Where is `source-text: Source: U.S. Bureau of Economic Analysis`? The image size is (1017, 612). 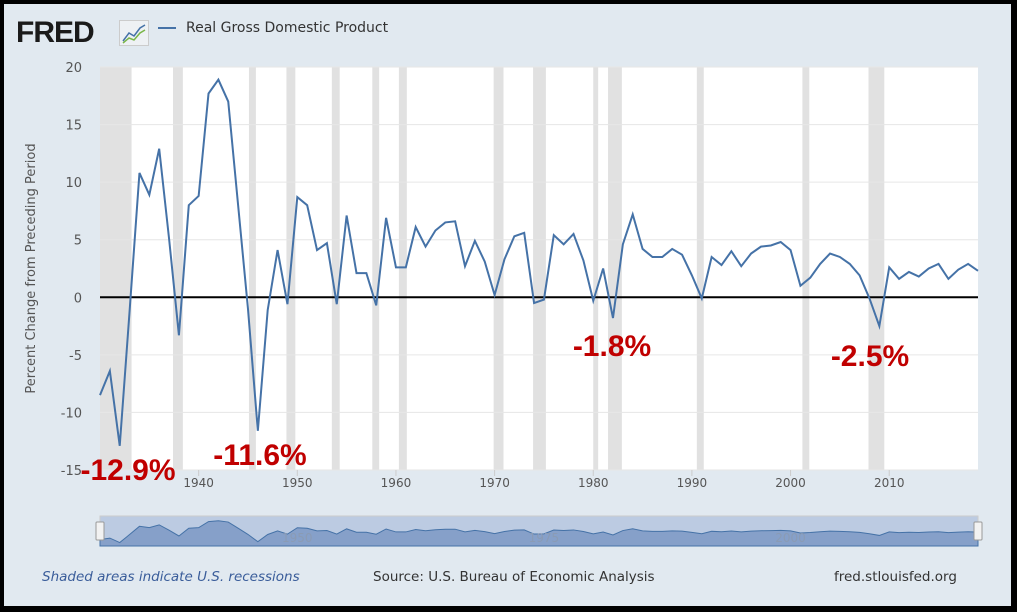 source-text: Source: U.S. Bureau of Economic Analysis is located at coordinates (514, 577).